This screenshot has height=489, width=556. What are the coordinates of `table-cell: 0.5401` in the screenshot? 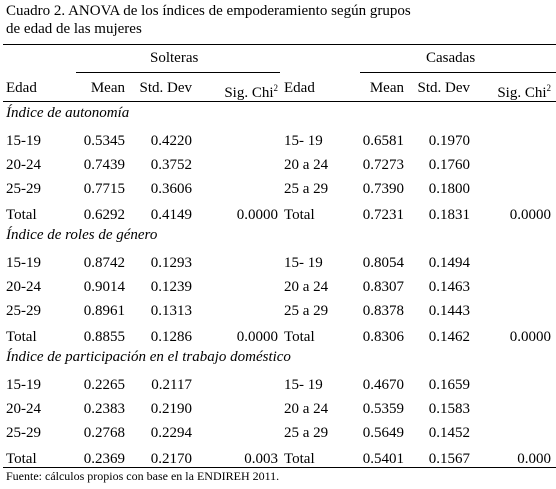 It's located at (383, 459).